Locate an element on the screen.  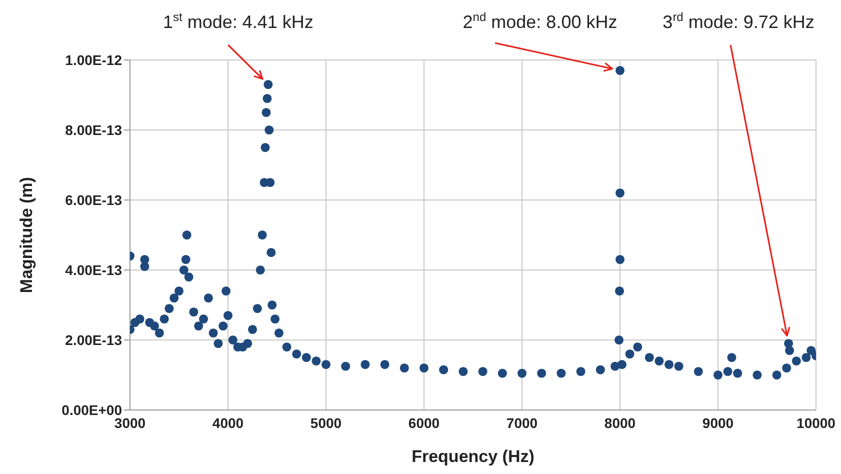
x-axis-title: Frequency (Hz) is located at coordinates (473, 456).